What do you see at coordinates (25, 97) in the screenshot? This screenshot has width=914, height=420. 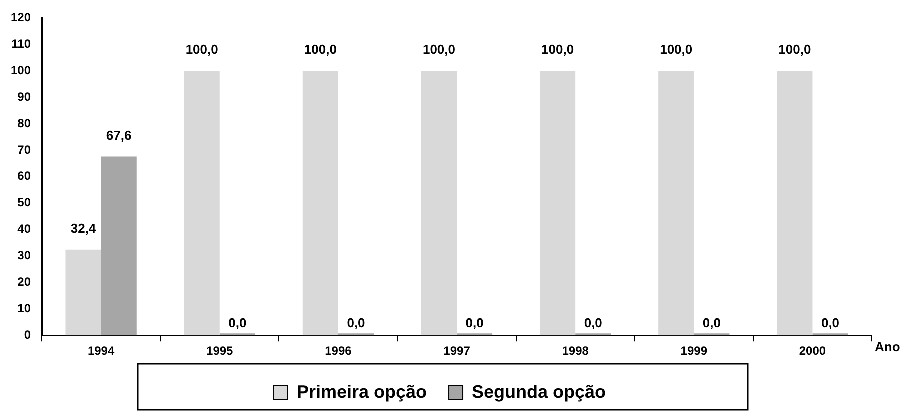 I see `y-tick-label: 90` at bounding box center [25, 97].